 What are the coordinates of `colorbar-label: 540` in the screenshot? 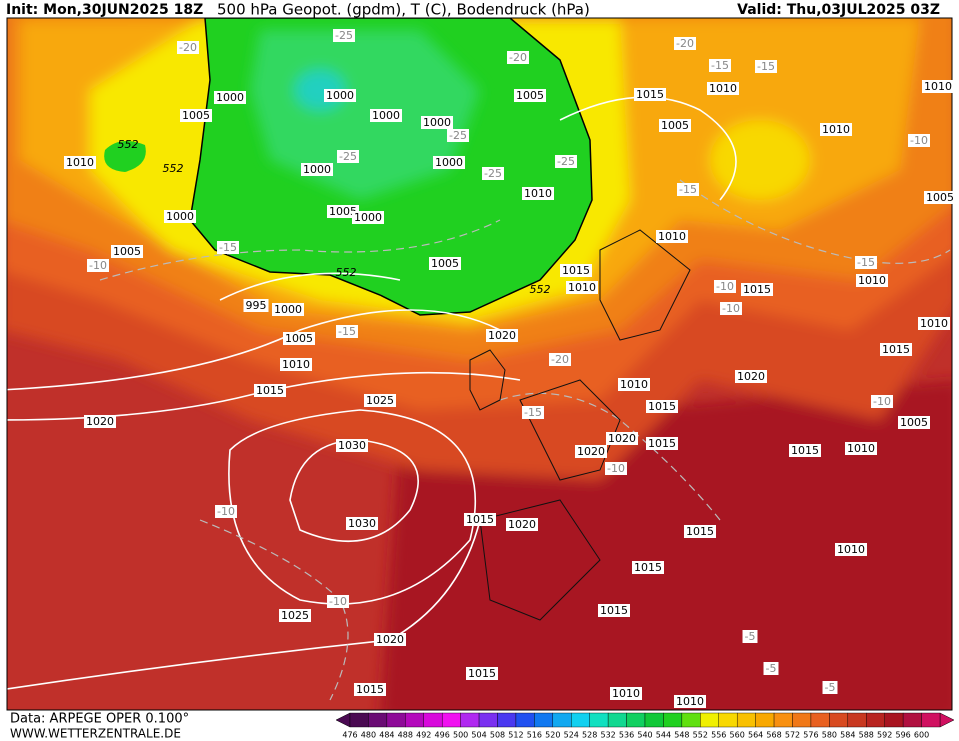 It's located at (644, 735).